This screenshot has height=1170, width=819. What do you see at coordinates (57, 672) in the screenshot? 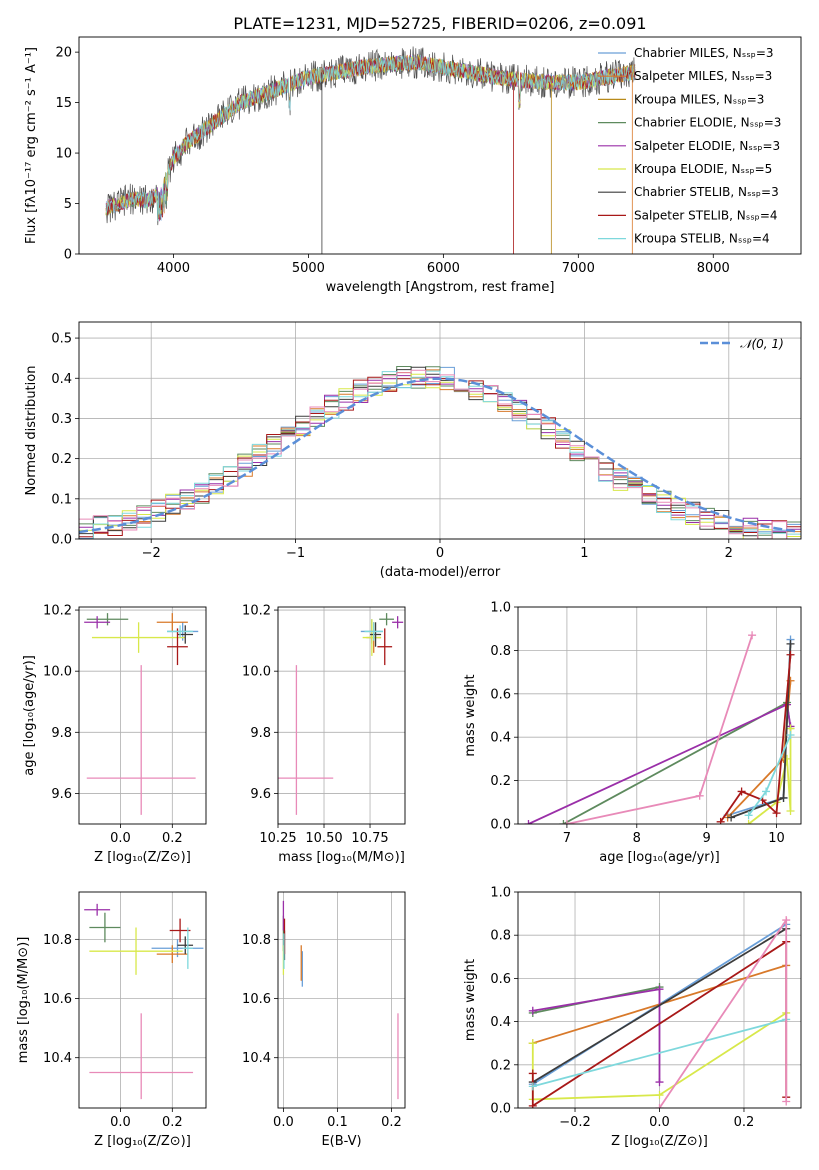
I see `y-tick-label: 10.0` at bounding box center [57, 672].